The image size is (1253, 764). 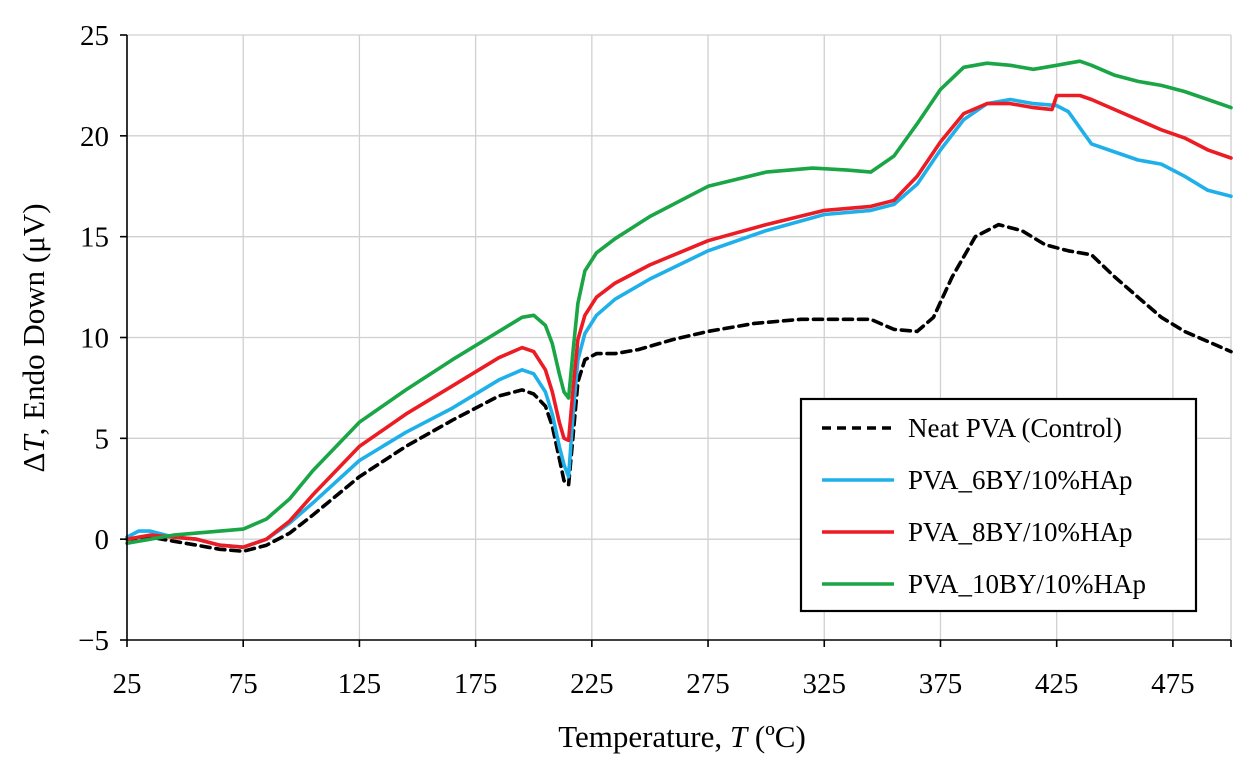 What do you see at coordinates (1020, 480) in the screenshot?
I see `legend-label: PVA_6BY/10%HAp` at bounding box center [1020, 480].